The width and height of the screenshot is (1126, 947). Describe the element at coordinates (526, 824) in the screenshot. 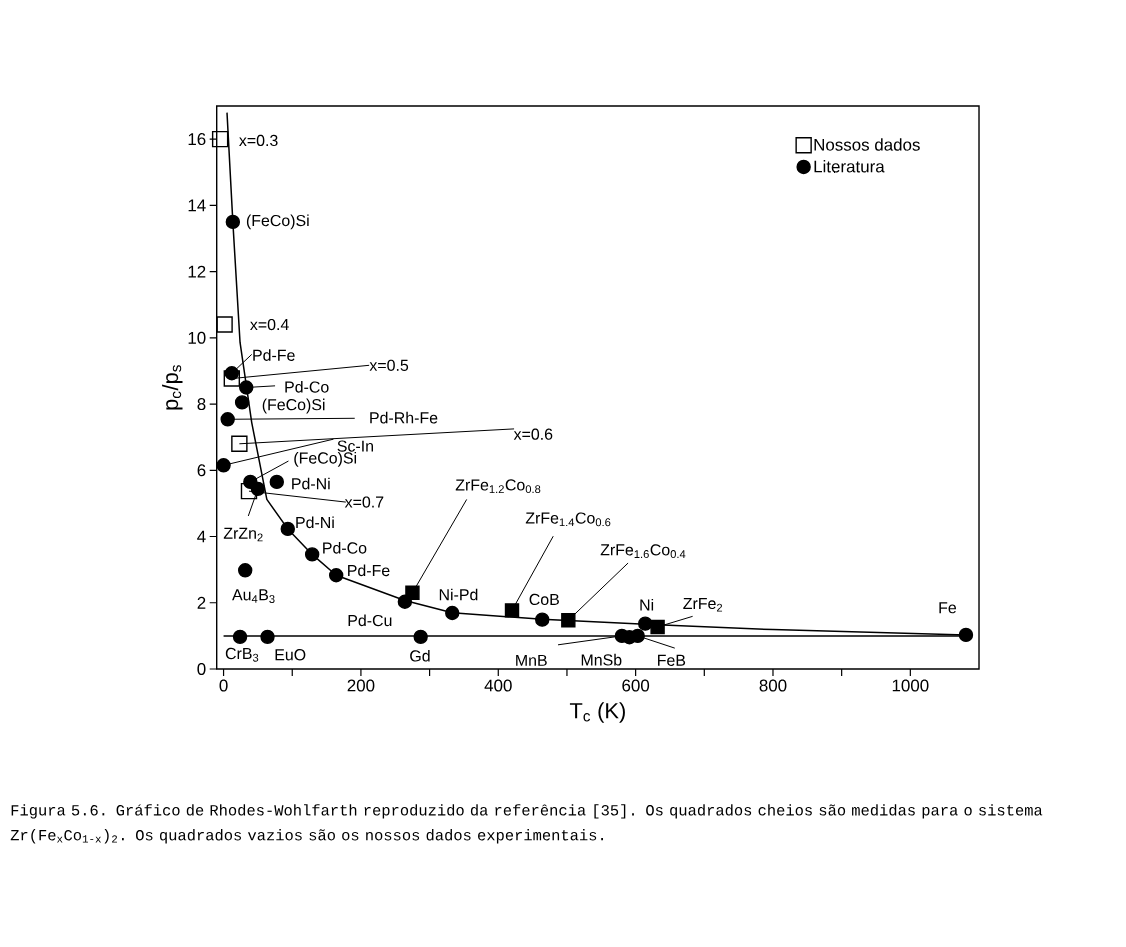

I see `text: Figura 5.6. Gráfico de Rhodes-Wohlfarth reproduzido da referência [35]. Os quadrados cheios são medidas para o sistema Zr(Fe$_{x}$Co$_{1-x}$)$_{2}$. Os quadrados vazios são os nossos dados experimentais.` at that location.